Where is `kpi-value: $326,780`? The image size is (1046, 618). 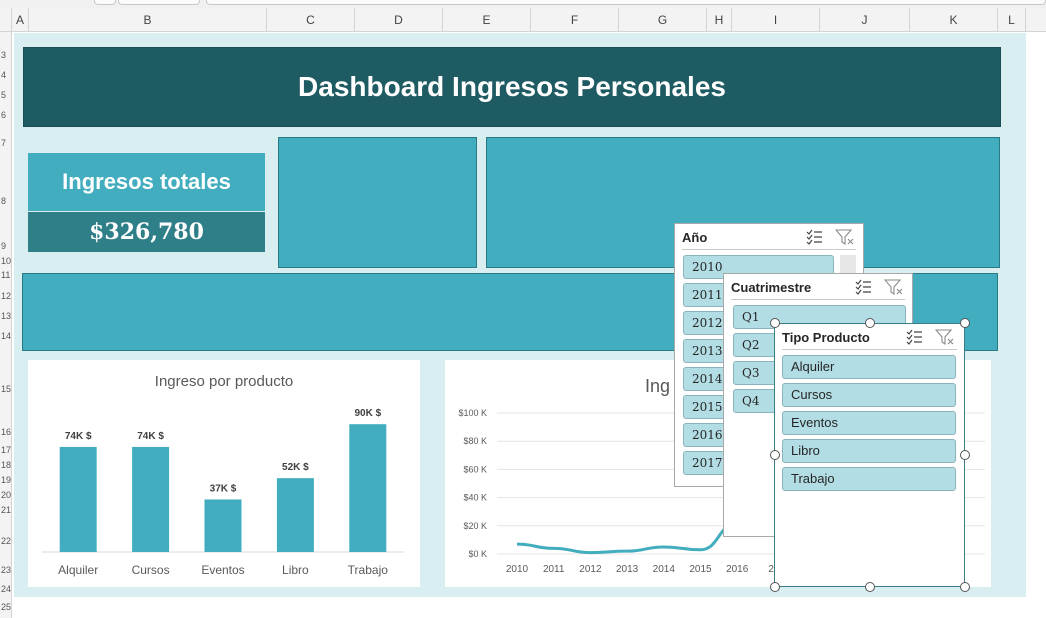
kpi-value: $326,780 is located at coordinates (146, 232).